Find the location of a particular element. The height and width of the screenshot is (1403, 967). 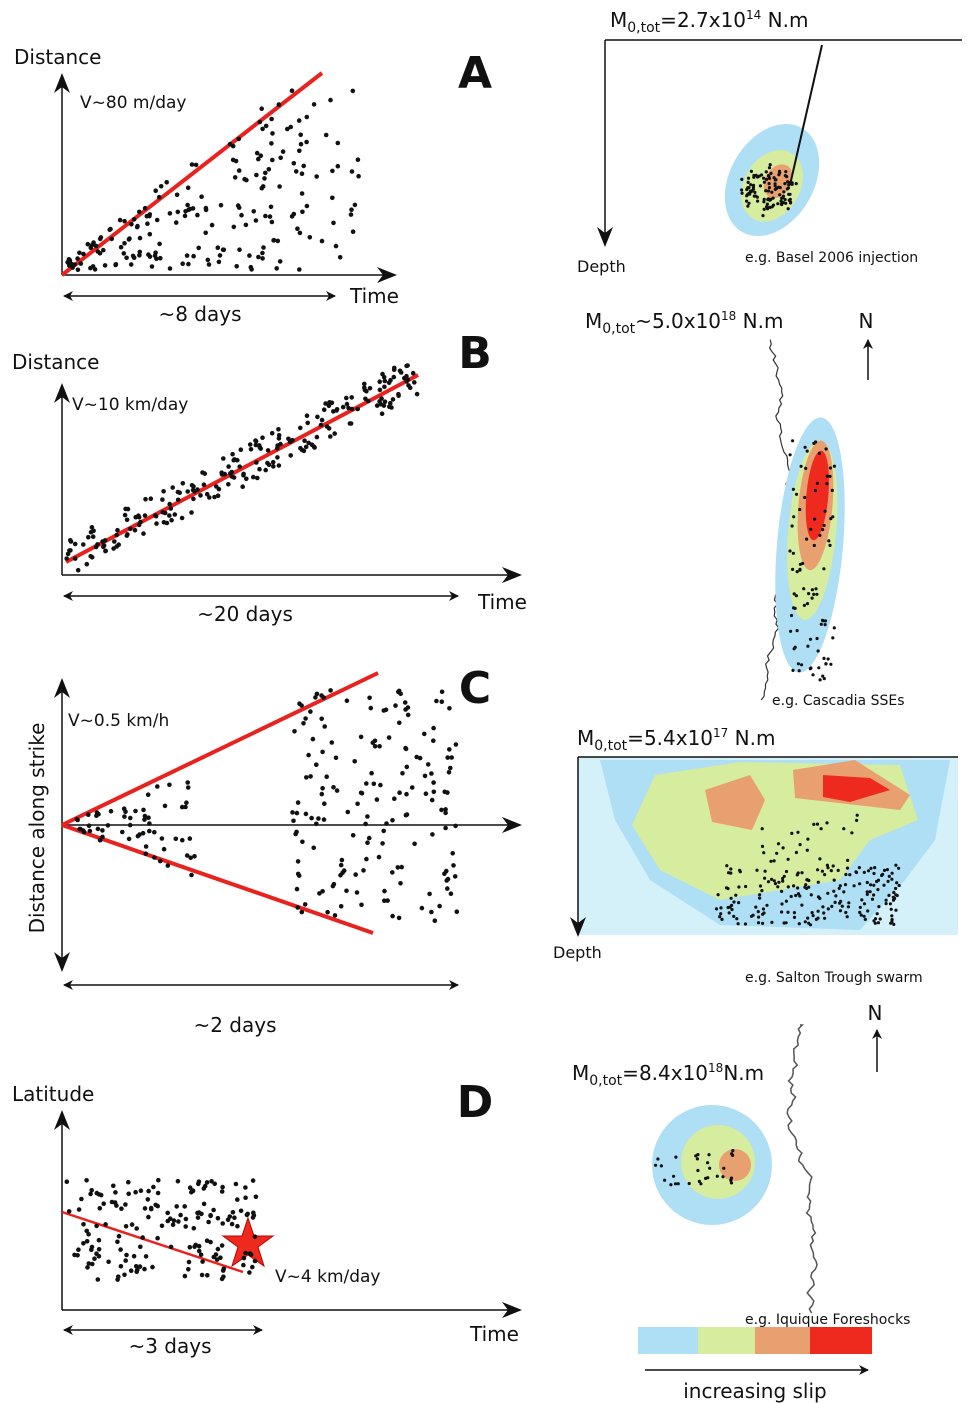

duration: ~3 days is located at coordinates (169, 1346).